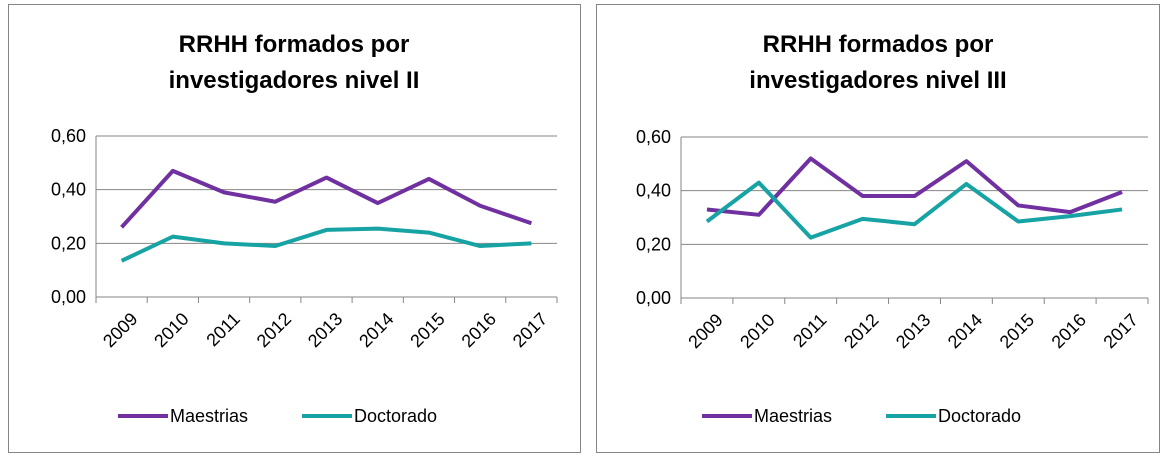 This screenshot has width=1166, height=462. What do you see at coordinates (877, 80) in the screenshot?
I see `chart-title: investigadores nivel III` at bounding box center [877, 80].